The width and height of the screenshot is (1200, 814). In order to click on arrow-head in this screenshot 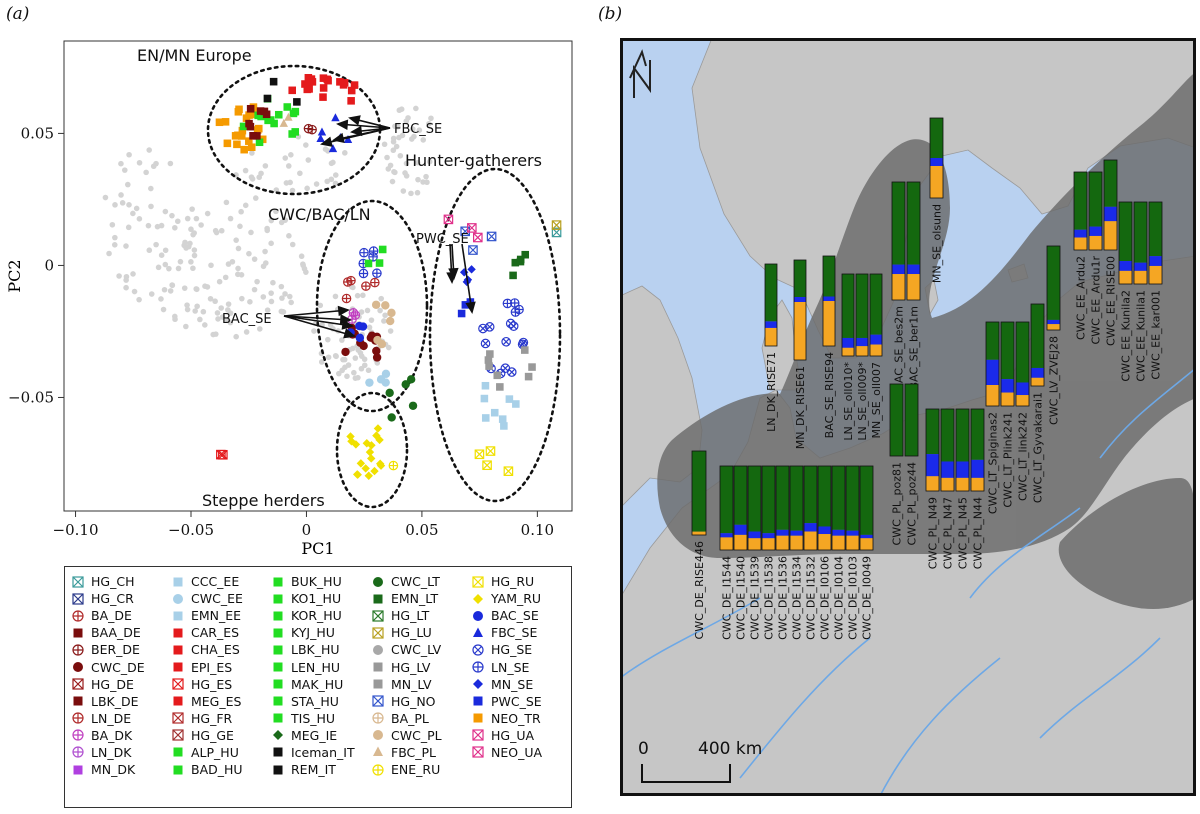, I will do `click(342, 124)`.